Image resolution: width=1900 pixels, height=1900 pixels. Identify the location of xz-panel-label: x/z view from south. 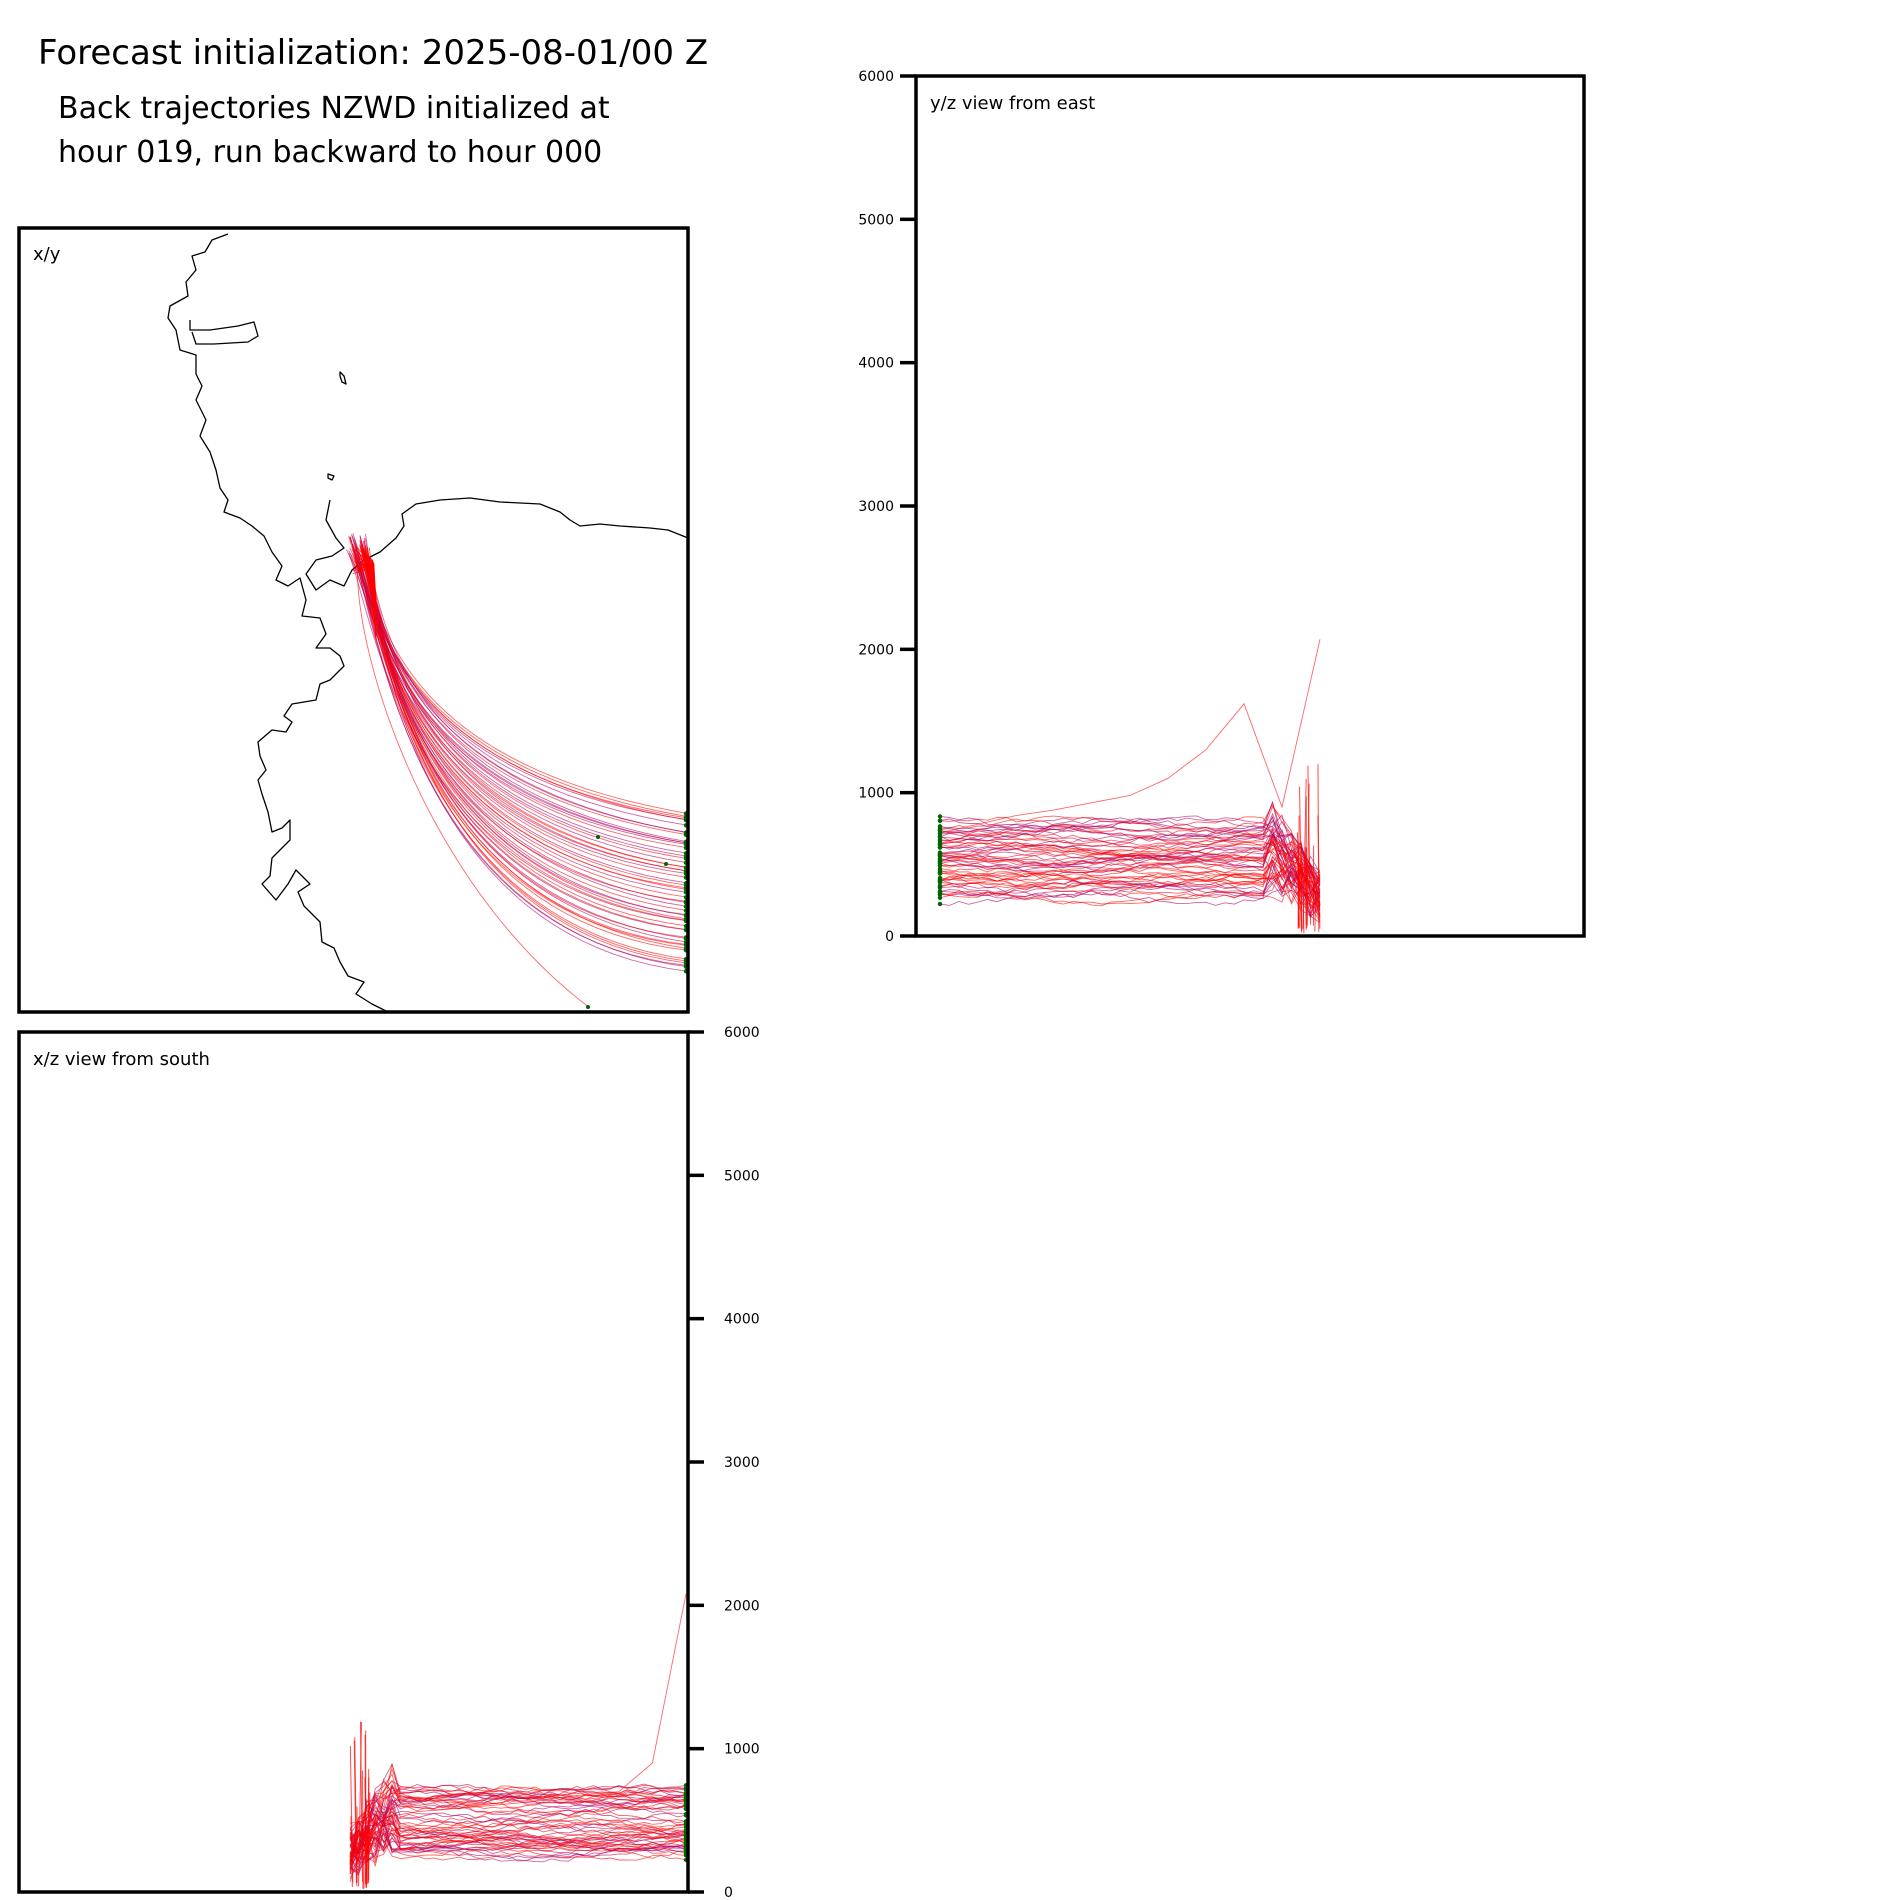
(121, 1059).